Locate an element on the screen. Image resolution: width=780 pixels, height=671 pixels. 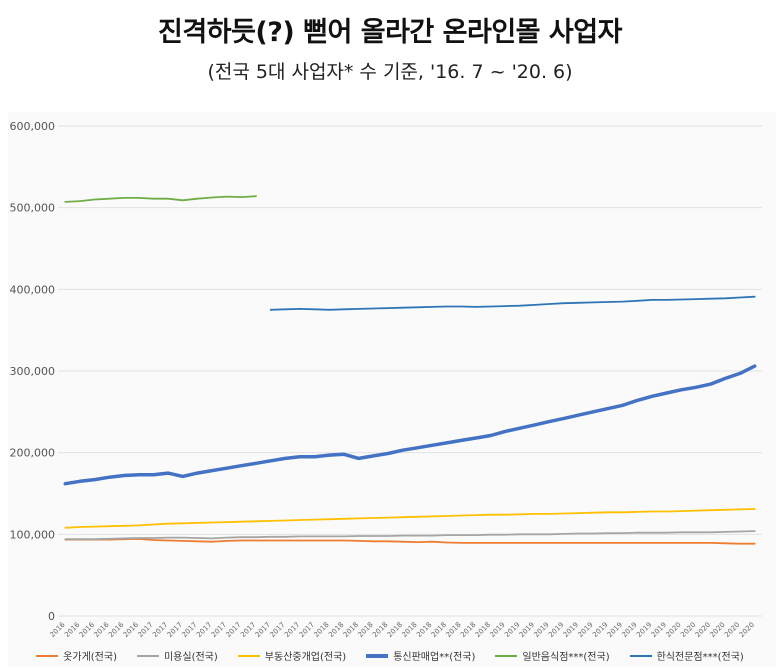
legend-item: 미용실(전국) is located at coordinates (177, 655).